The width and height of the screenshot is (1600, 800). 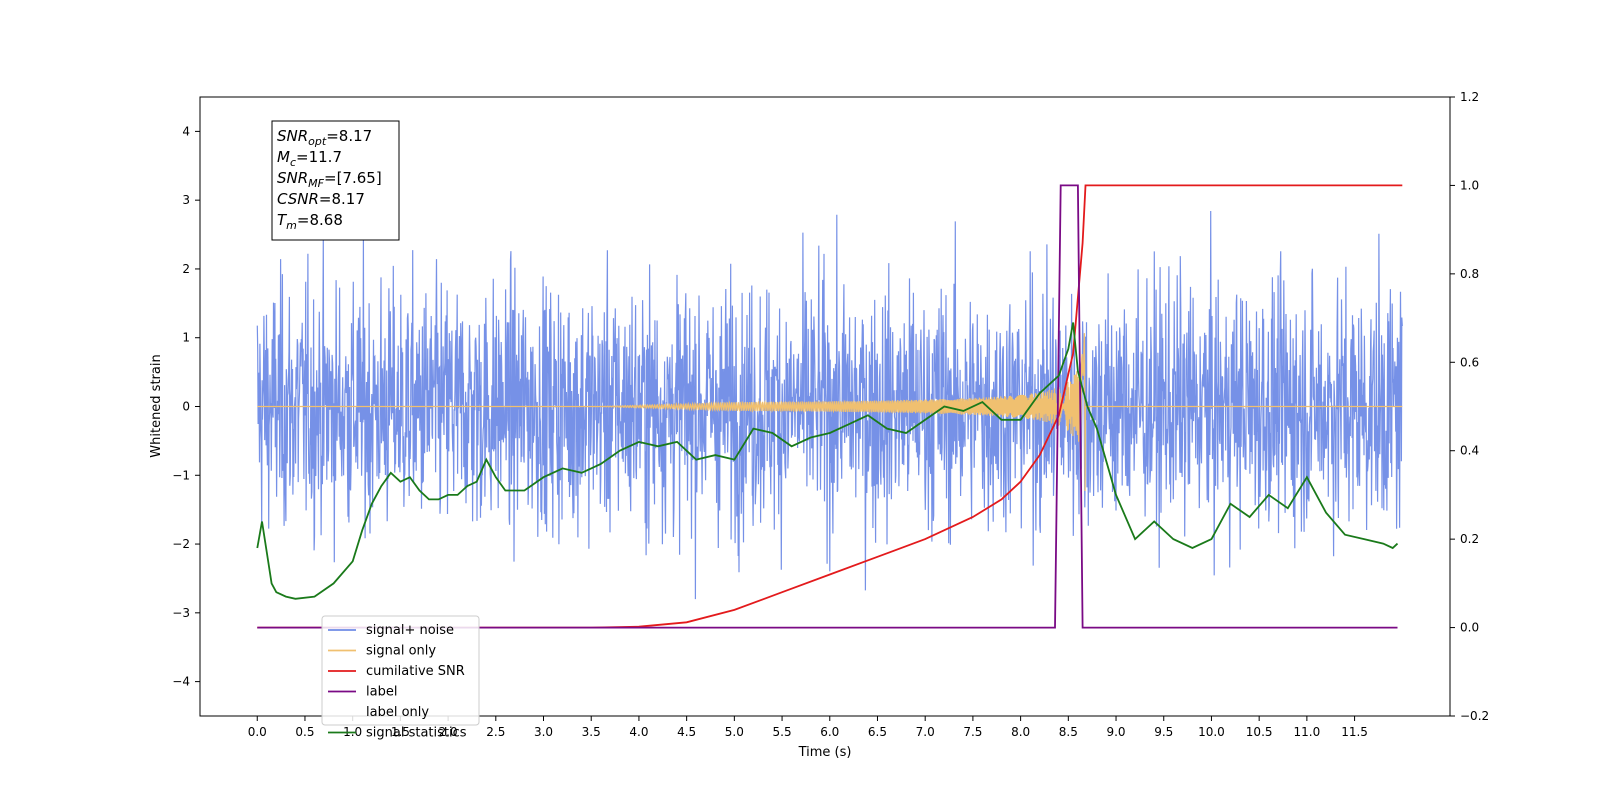 What do you see at coordinates (324, 137) in the screenshot?
I see `annotation-line: SNRopt=8.17` at bounding box center [324, 137].